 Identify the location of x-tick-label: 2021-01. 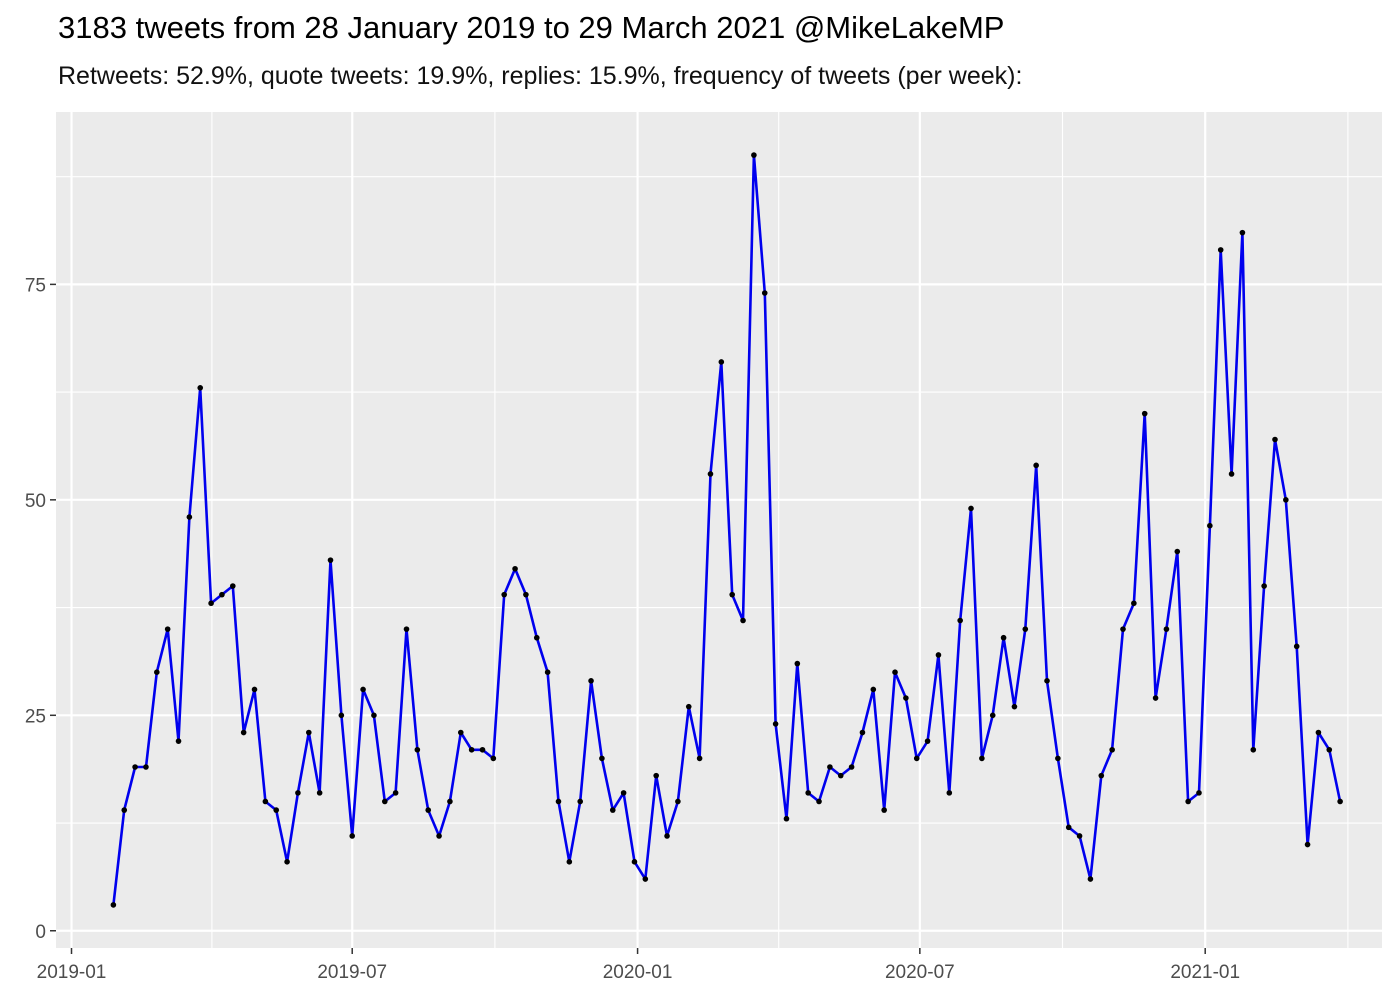
(1205, 972).